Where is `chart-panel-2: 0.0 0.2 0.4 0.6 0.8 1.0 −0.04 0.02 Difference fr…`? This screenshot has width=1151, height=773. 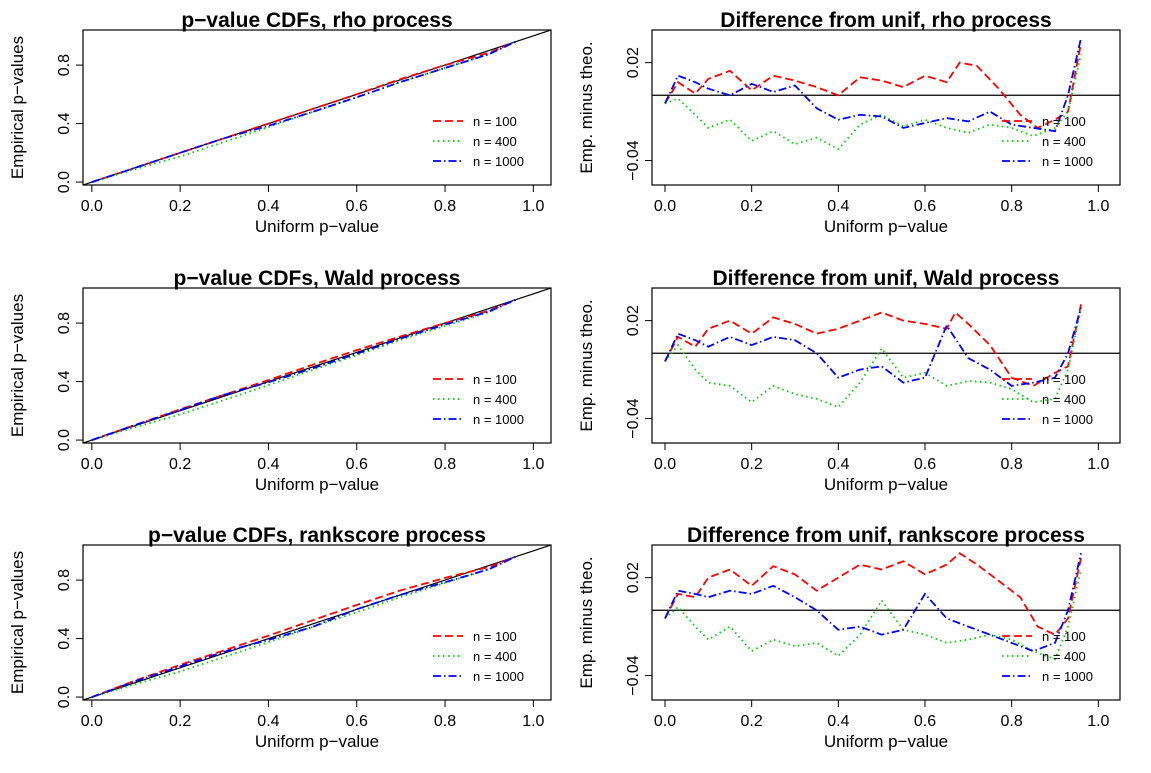
chart-panel-2: 0.0 0.2 0.4 0.6 0.8 1.0 −0.04 0.02 Difference fr… is located at coordinates (849, 122).